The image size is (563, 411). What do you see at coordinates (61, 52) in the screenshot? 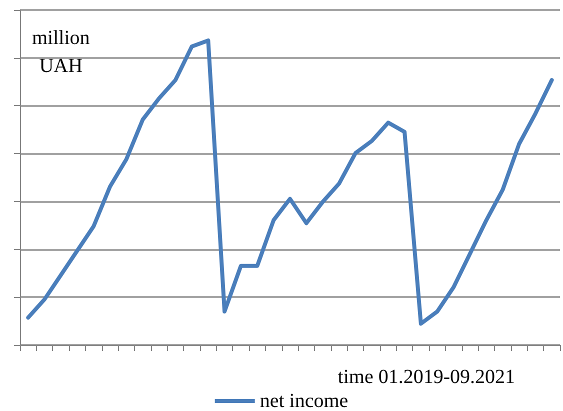
I see `y-axis-title: million UAH` at bounding box center [61, 52].